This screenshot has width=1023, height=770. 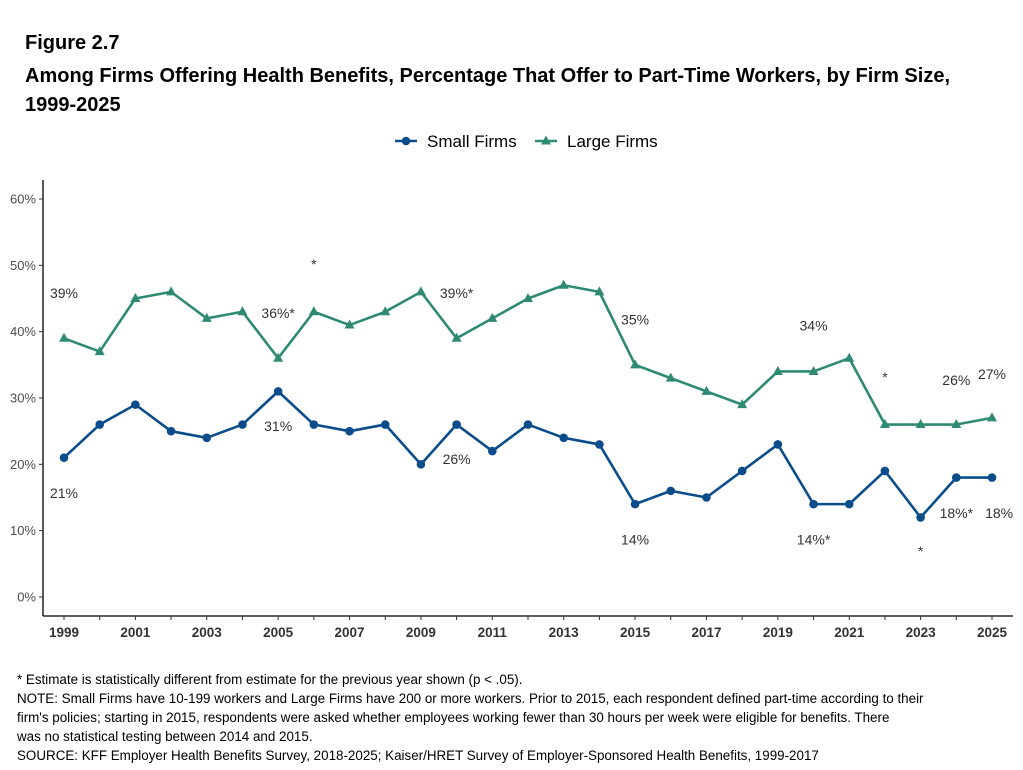 I want to click on data-label: 14%*, so click(x=814, y=539).